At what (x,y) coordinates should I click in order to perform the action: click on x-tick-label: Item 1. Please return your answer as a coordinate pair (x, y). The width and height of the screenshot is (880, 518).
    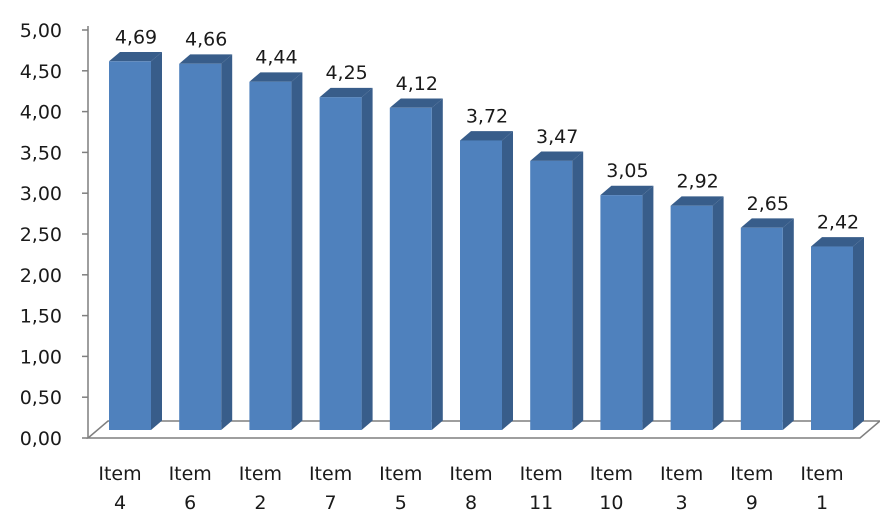
    Looking at the image, I should click on (821, 488).